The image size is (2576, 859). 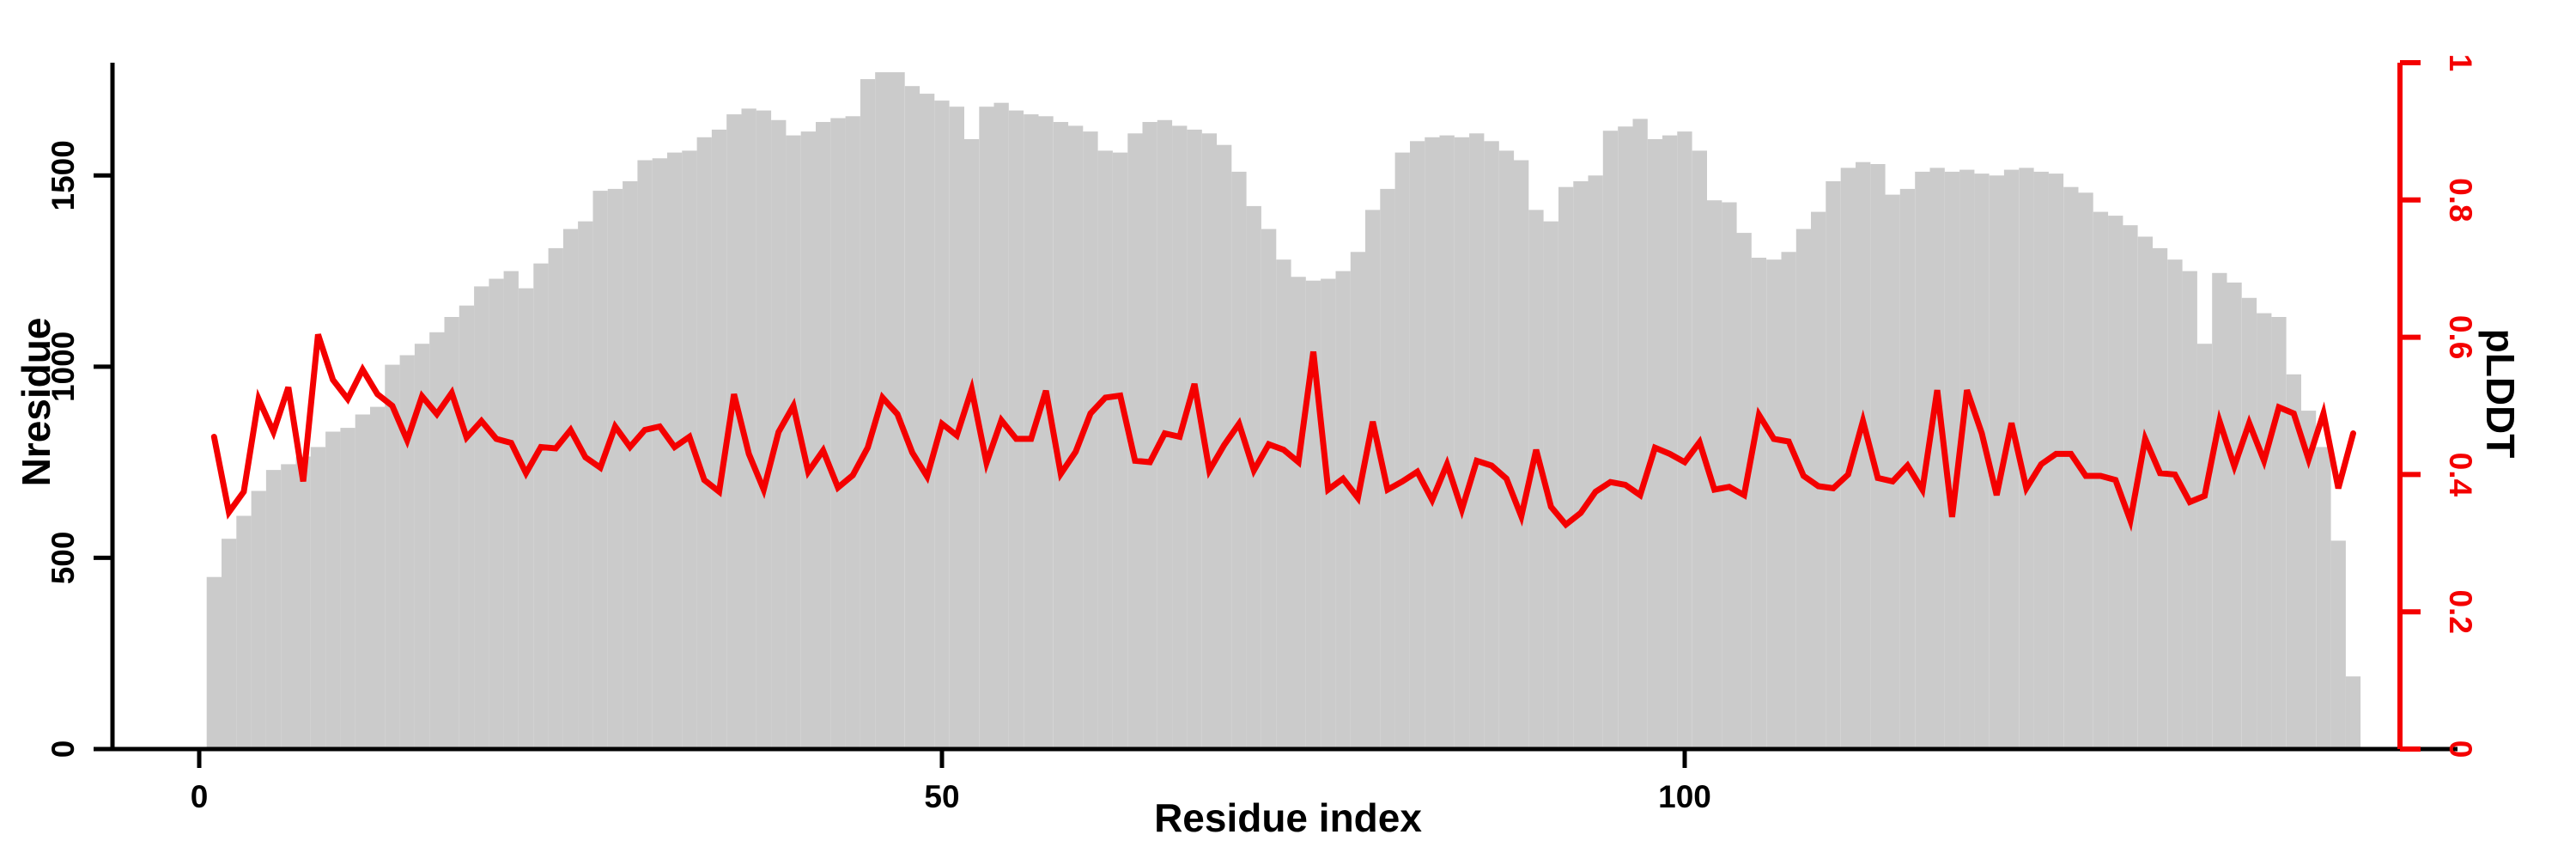 What do you see at coordinates (36, 402) in the screenshot?
I see `left-axis-title: Nresidue` at bounding box center [36, 402].